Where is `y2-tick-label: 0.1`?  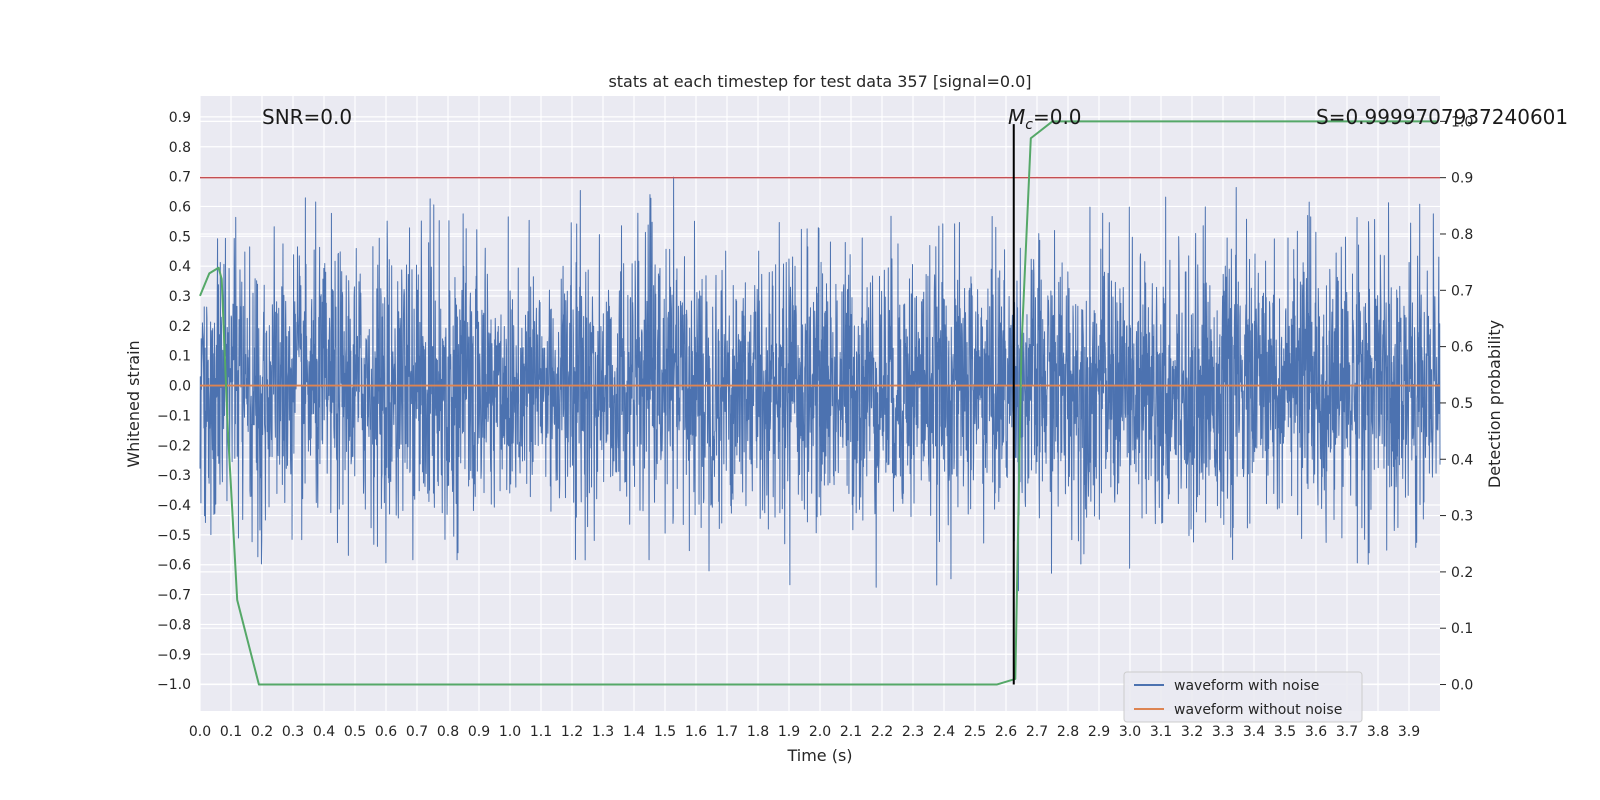
y2-tick-label: 0.1 is located at coordinates (1462, 629).